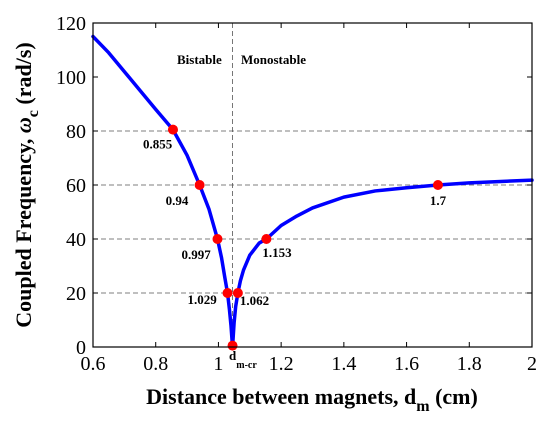 This screenshot has height=427, width=550. What do you see at coordinates (158, 144) in the screenshot?
I see `data-point-label: 0.855` at bounding box center [158, 144].